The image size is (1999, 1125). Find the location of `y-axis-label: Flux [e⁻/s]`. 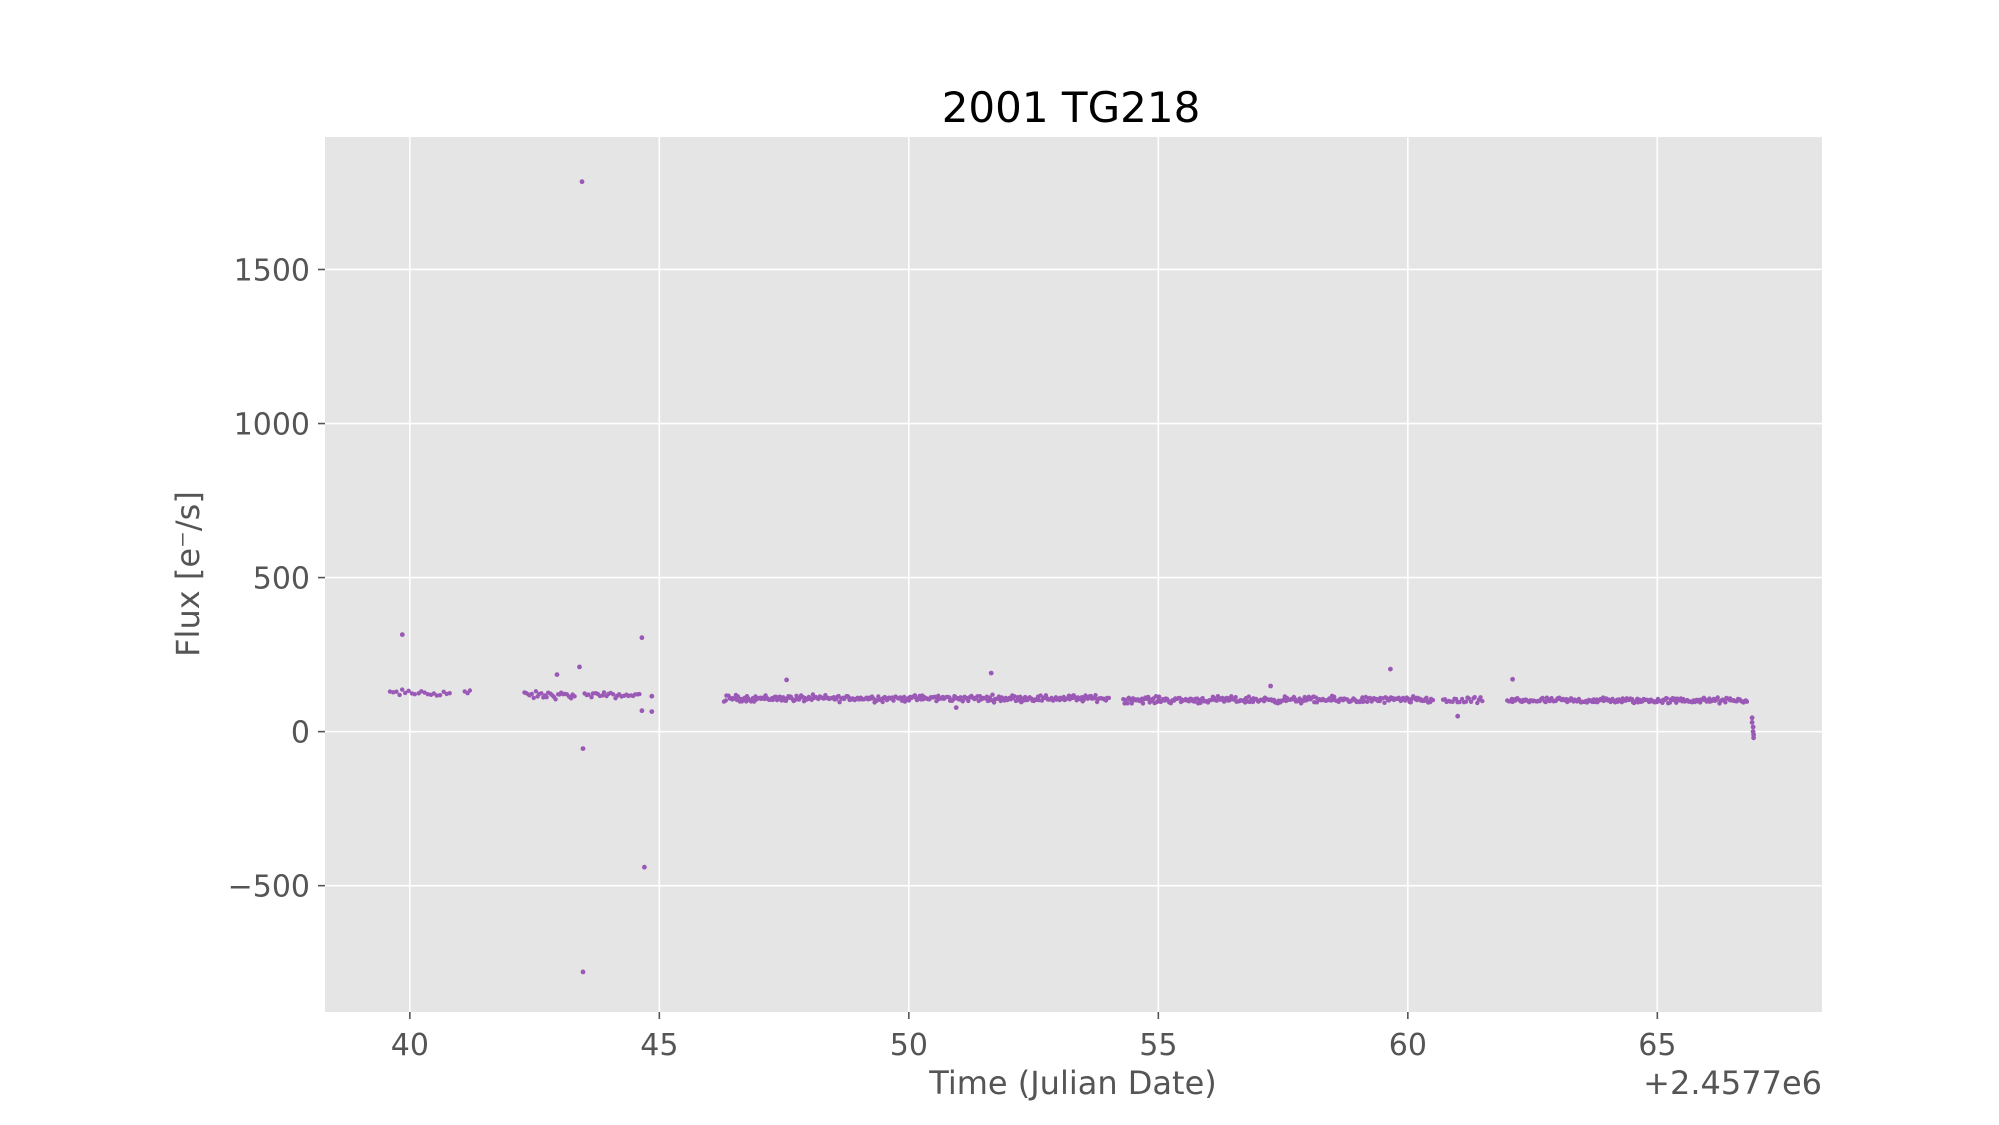

y-axis-label: Flux [e⁻/s] is located at coordinates (188, 574).